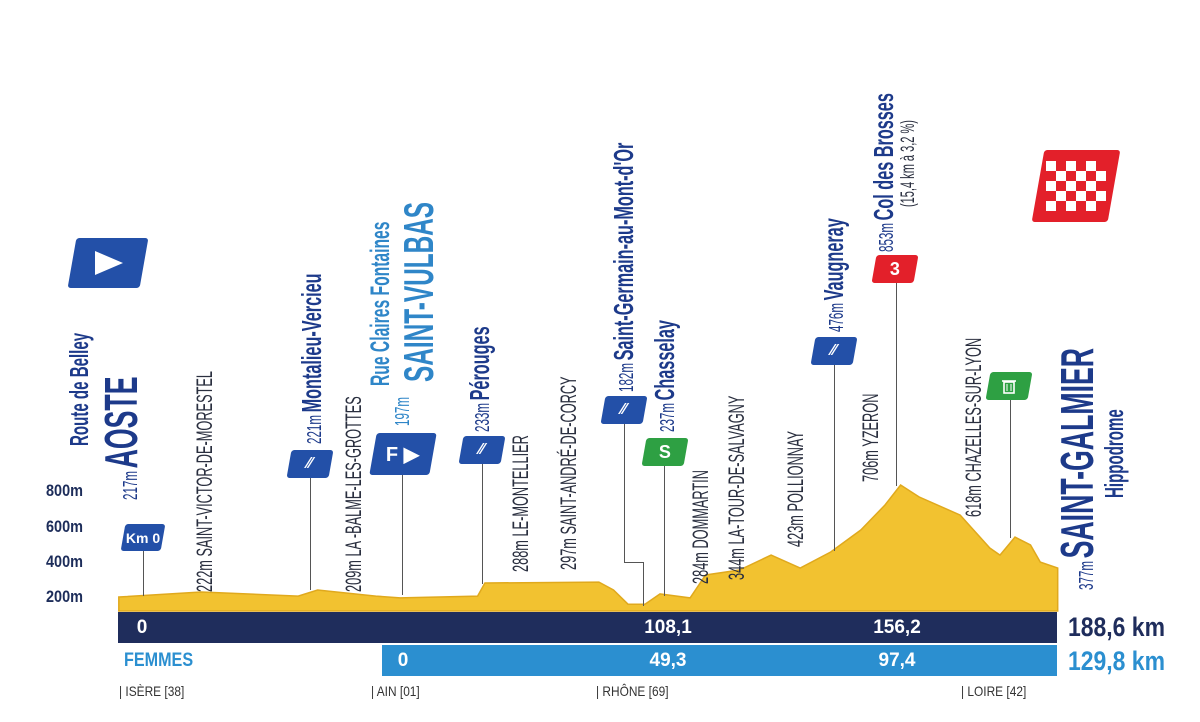 The height and width of the screenshot is (722, 1200). Describe the element at coordinates (204, 481) in the screenshot. I see `place-saint-victor: 222m SAINT-VICTOR-DE-MORESTEL` at that location.